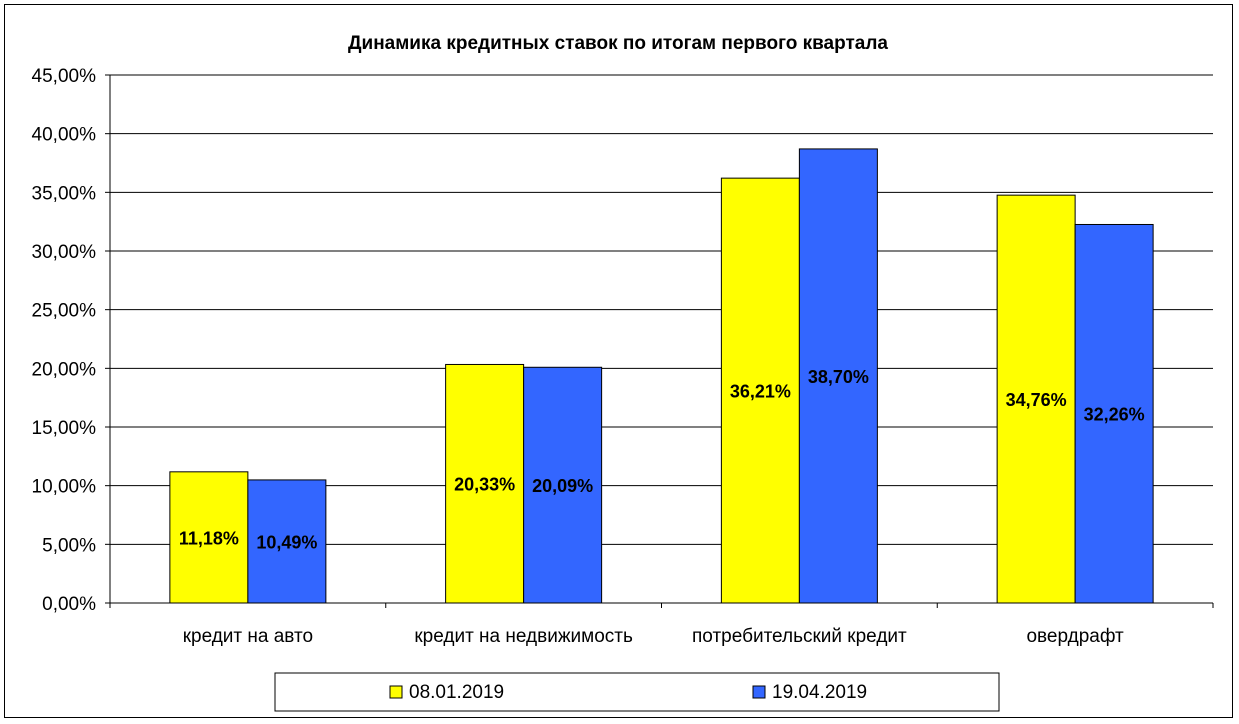 This screenshot has height=724, width=1239. Describe the element at coordinates (64, 252) in the screenshot. I see `y-tick-label: 30,00%` at that location.